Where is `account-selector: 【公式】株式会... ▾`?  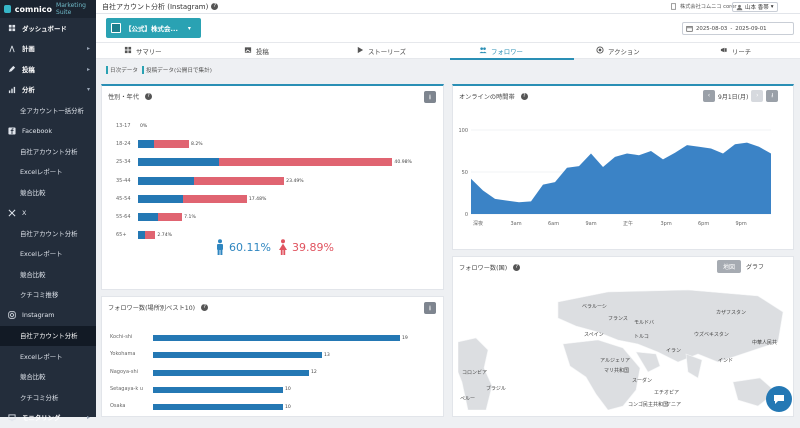 account-selector: 【公式】株式会... ▾ is located at coordinates (153, 28).